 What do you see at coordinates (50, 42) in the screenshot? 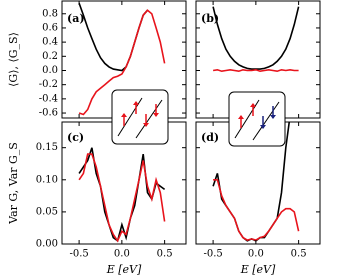
I see `y-tick-label: 0.4` at bounding box center [50, 42].